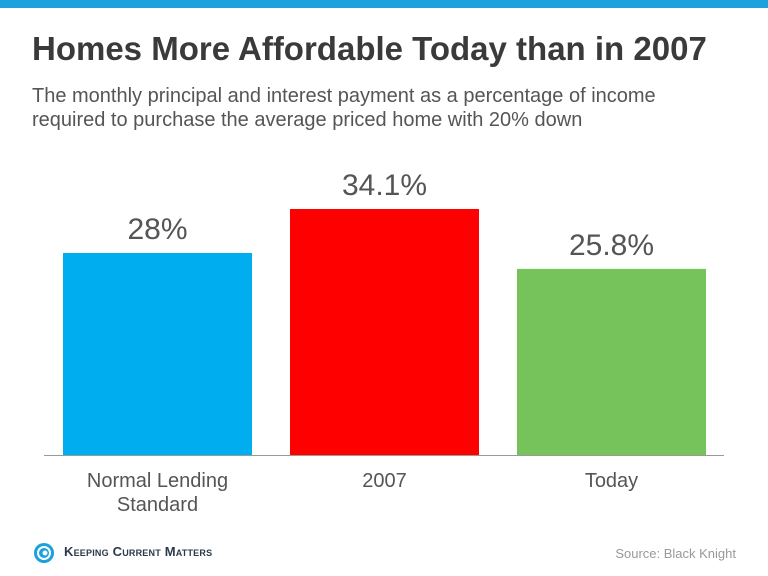 The image size is (768, 576). I want to click on x-tick-label: 2007, so click(384, 481).